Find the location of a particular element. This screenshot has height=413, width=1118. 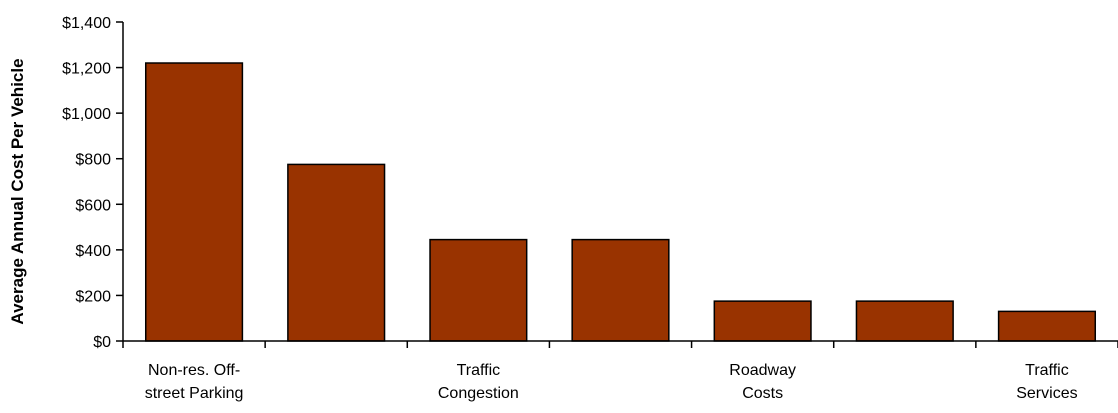

y-tick-label: $600 is located at coordinates (93, 205).